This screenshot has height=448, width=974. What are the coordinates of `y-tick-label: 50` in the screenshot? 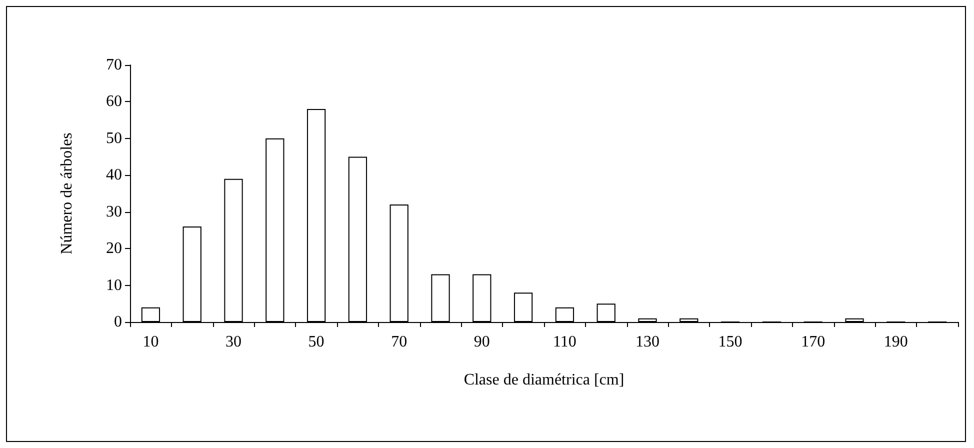 It's located at (114, 138).